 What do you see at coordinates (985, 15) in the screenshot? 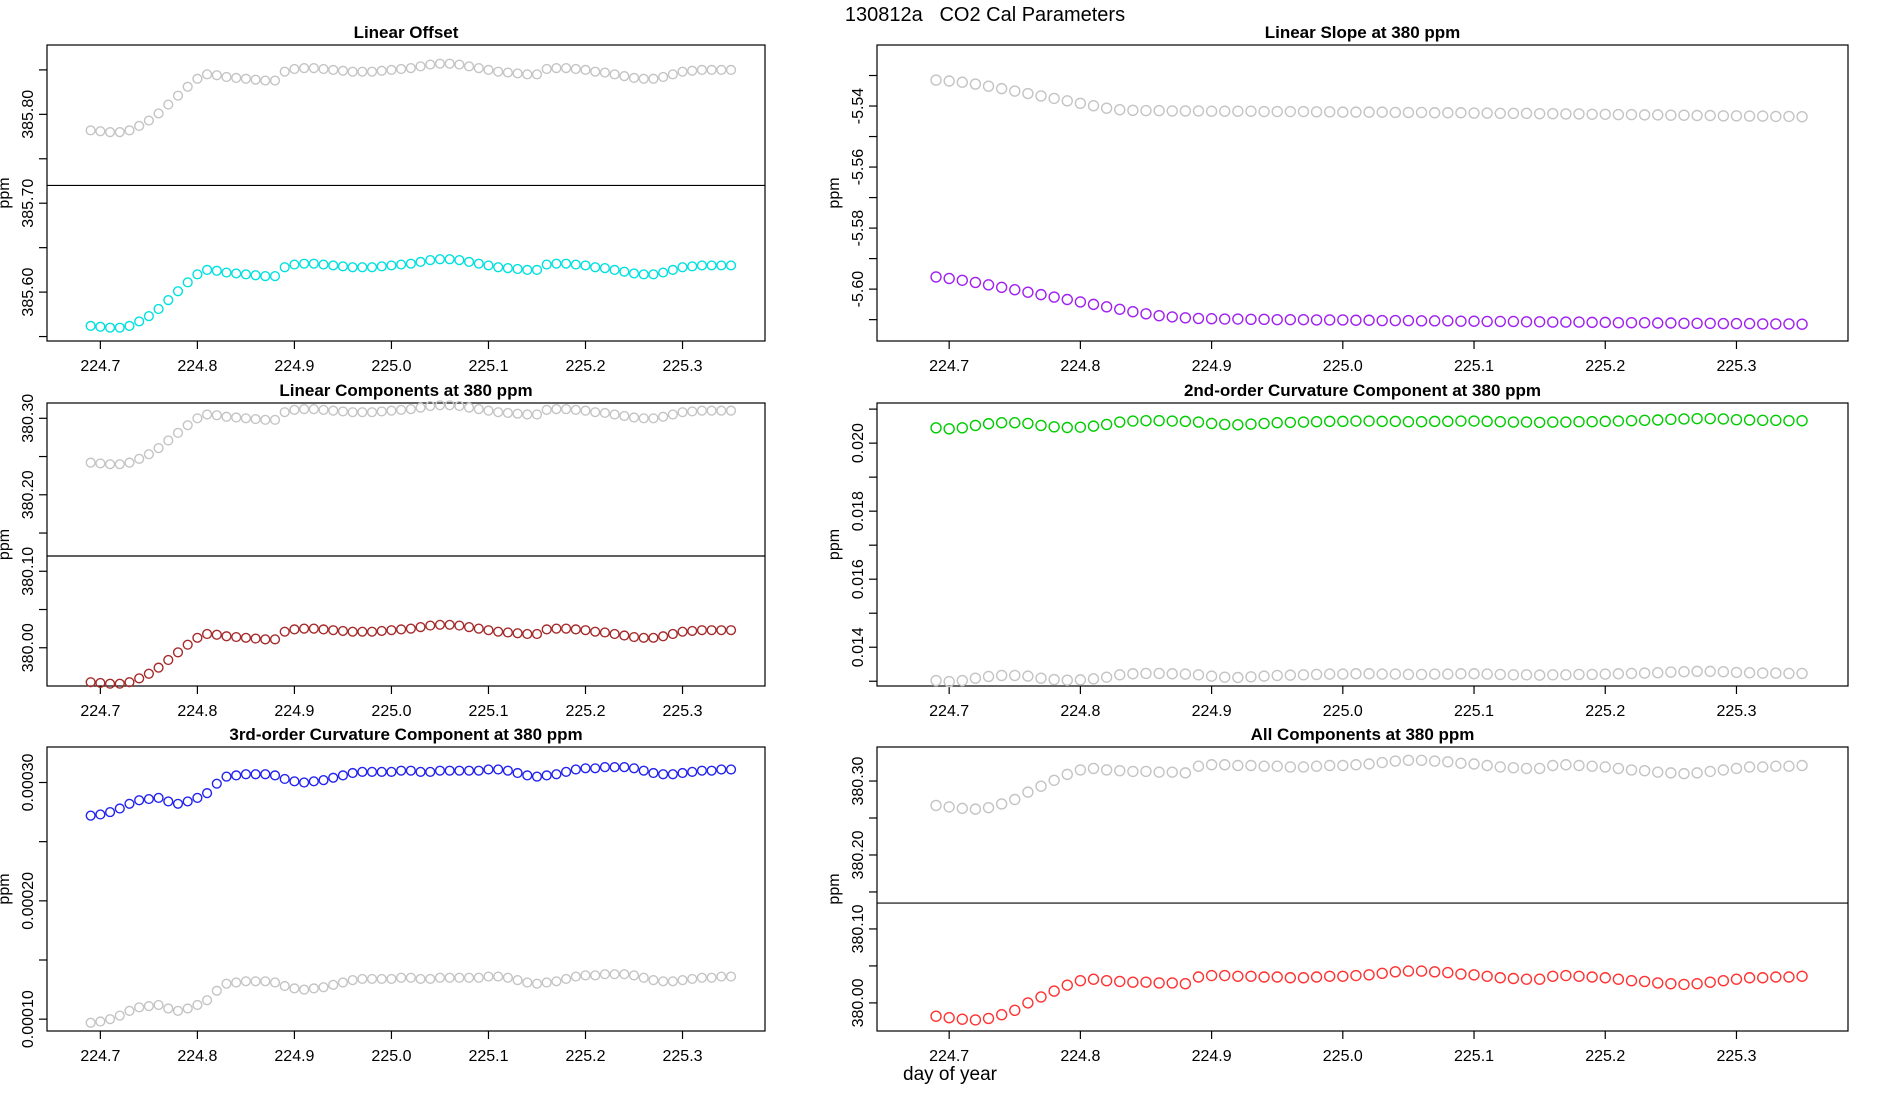
I see `figure-title: 130812a CO2 Cal Parameters` at bounding box center [985, 15].